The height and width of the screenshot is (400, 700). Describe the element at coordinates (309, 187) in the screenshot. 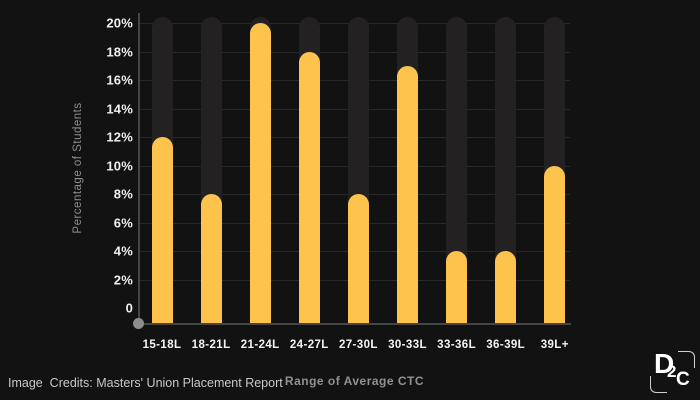

I see `bar-24-27L` at that location.